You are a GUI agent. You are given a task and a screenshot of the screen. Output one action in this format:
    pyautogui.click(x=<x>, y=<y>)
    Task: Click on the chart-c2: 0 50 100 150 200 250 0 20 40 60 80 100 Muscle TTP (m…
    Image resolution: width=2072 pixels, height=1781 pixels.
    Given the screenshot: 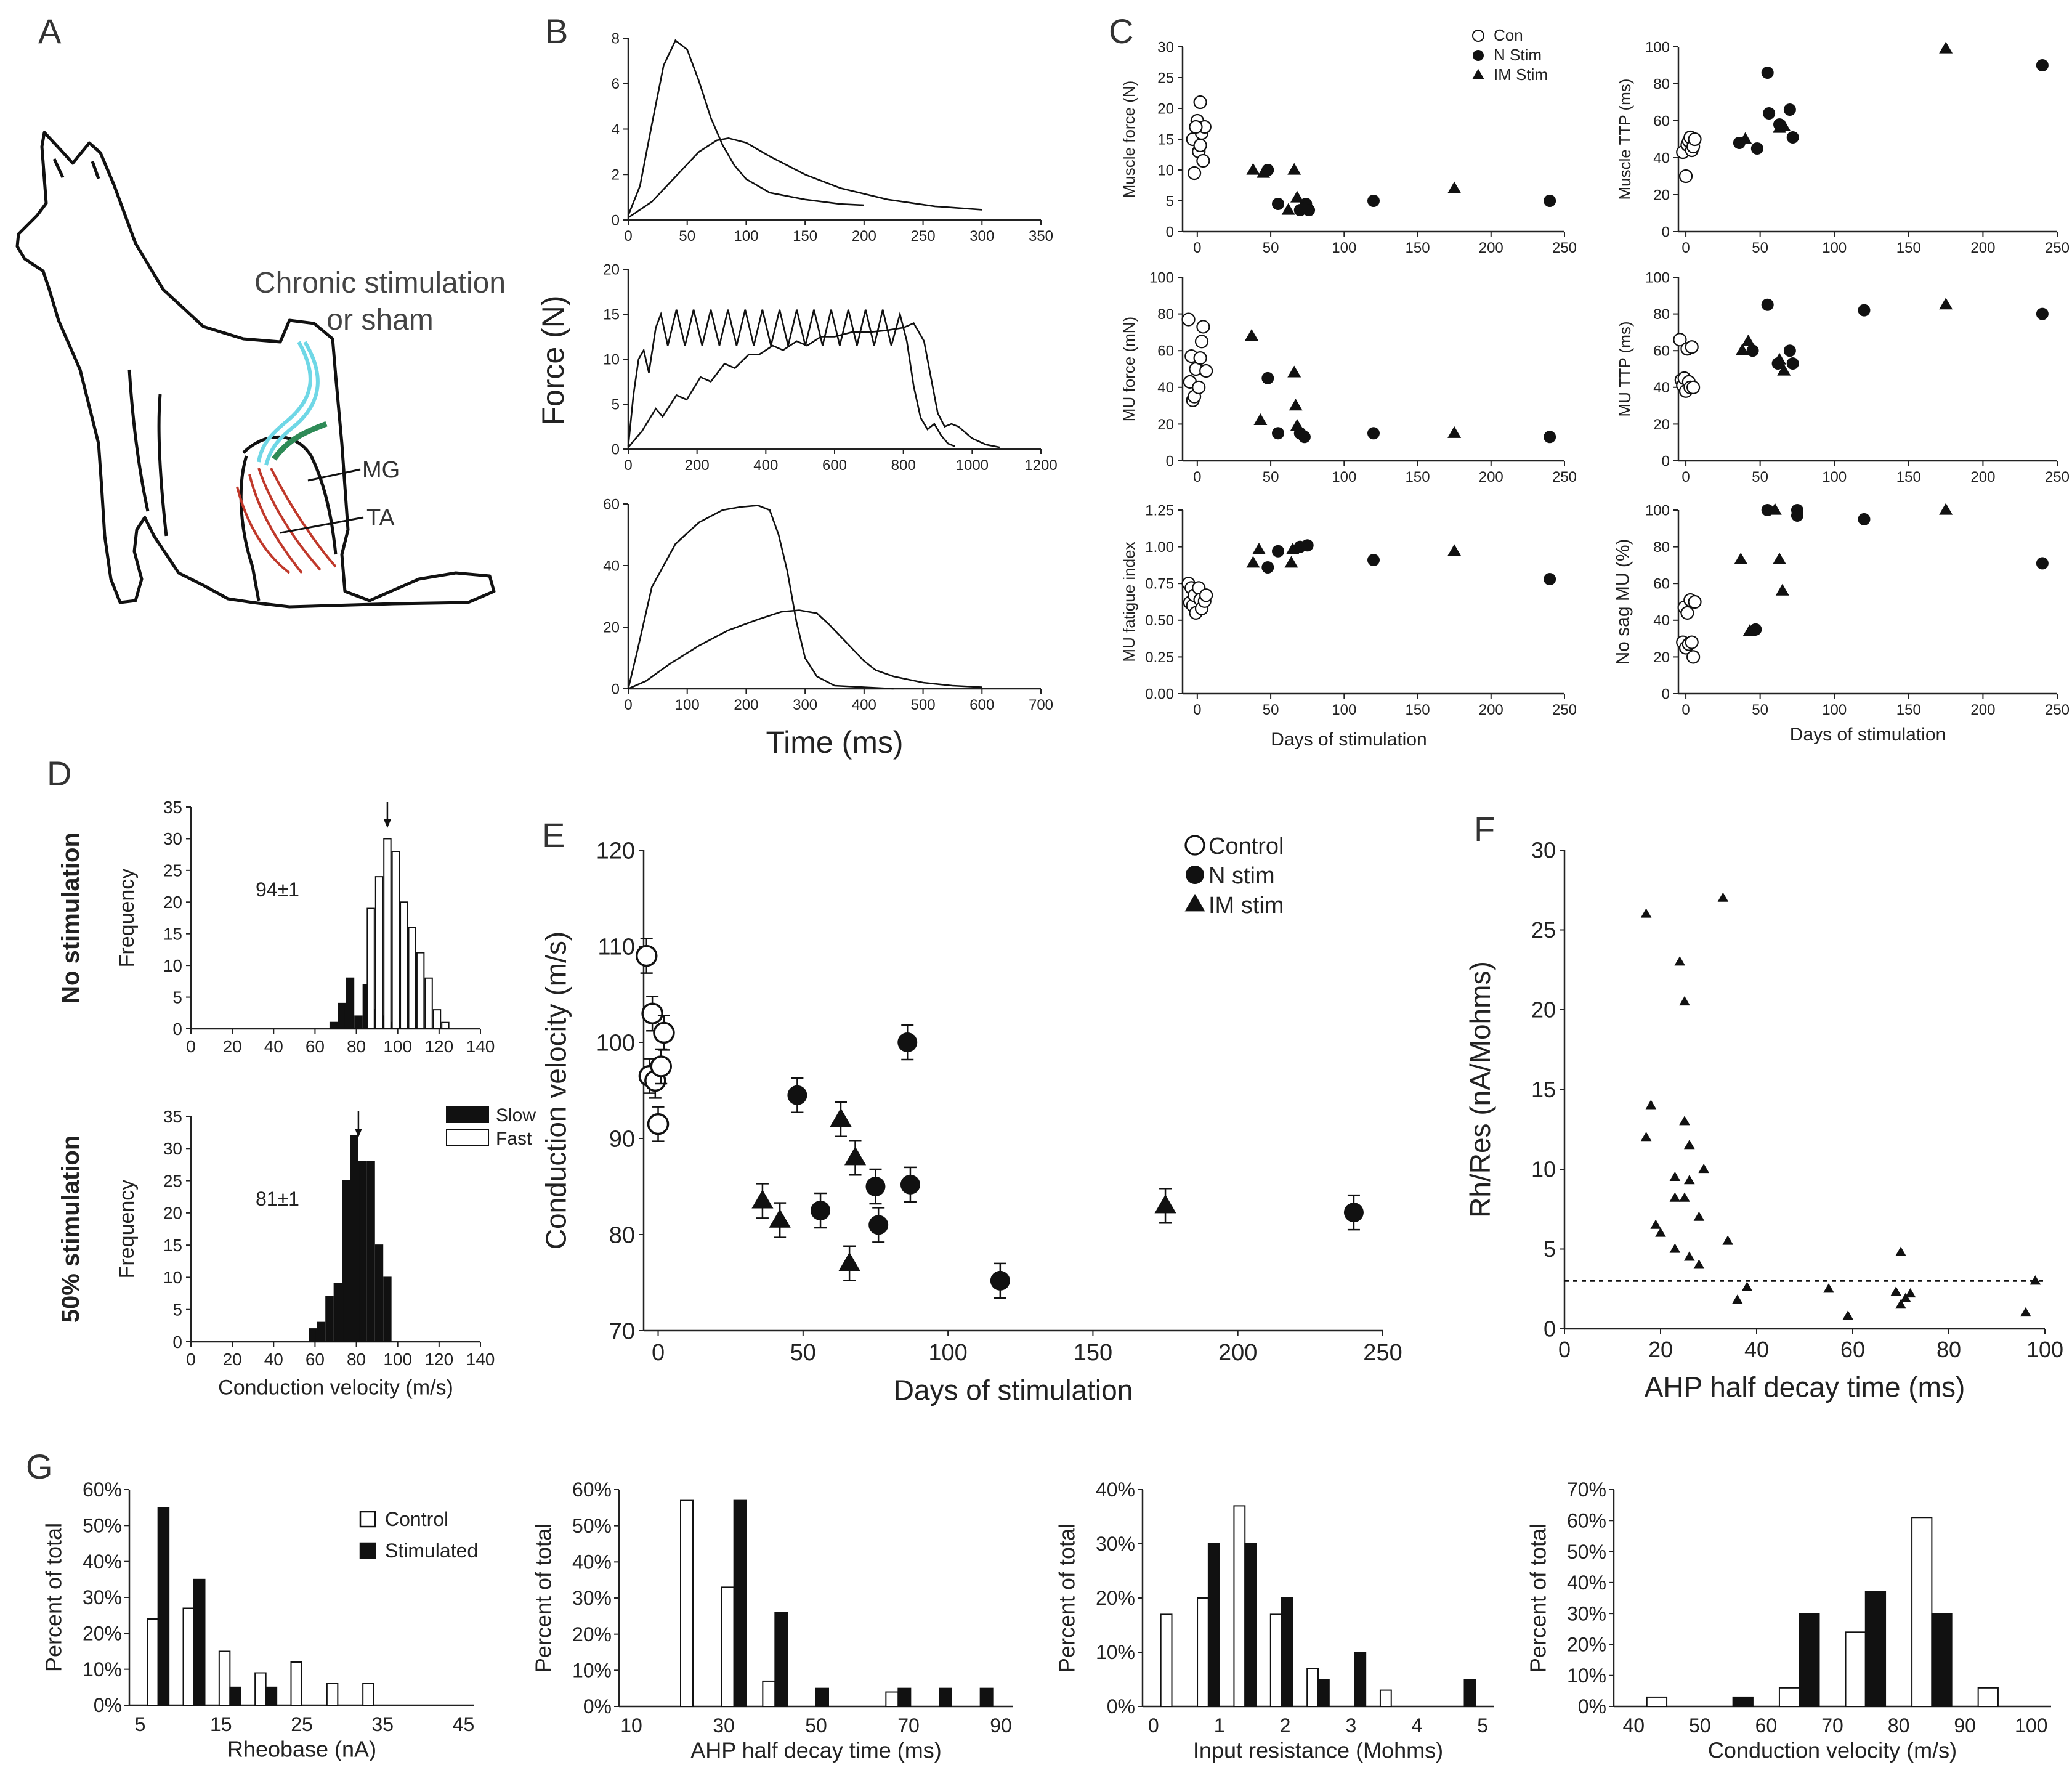 What is the action you would take?
    pyautogui.click(x=1843, y=147)
    